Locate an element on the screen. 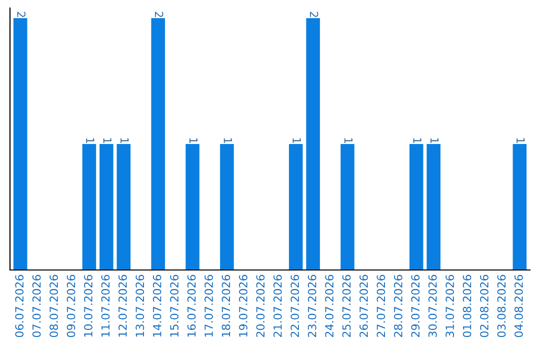 The width and height of the screenshot is (540, 340). x-tick-label: 30.07.2026 is located at coordinates (432, 305).